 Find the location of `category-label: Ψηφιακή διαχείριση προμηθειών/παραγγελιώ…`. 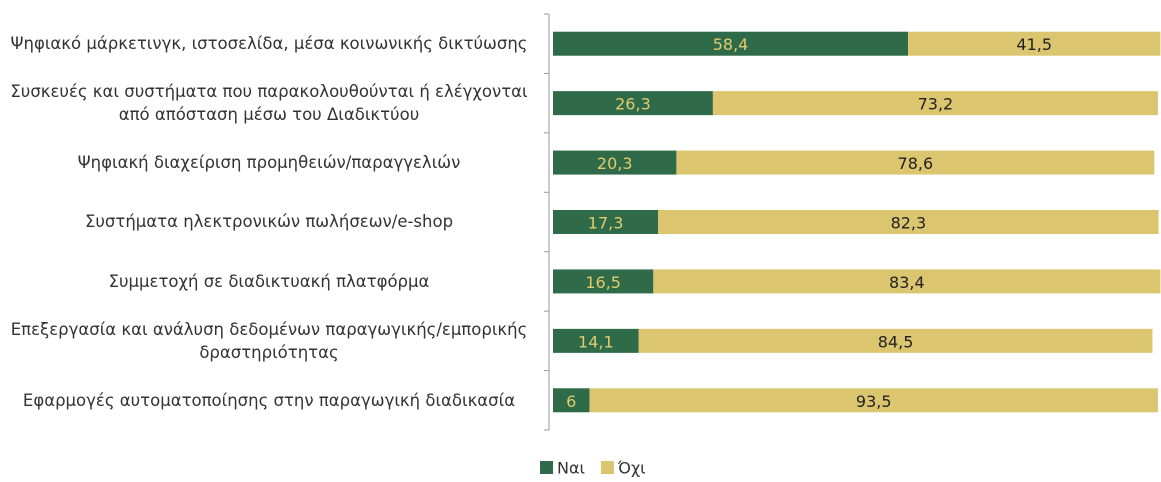

category-label: Ψηφιακή διαχείριση προμηθειών/παραγγελιώ… is located at coordinates (269, 163).